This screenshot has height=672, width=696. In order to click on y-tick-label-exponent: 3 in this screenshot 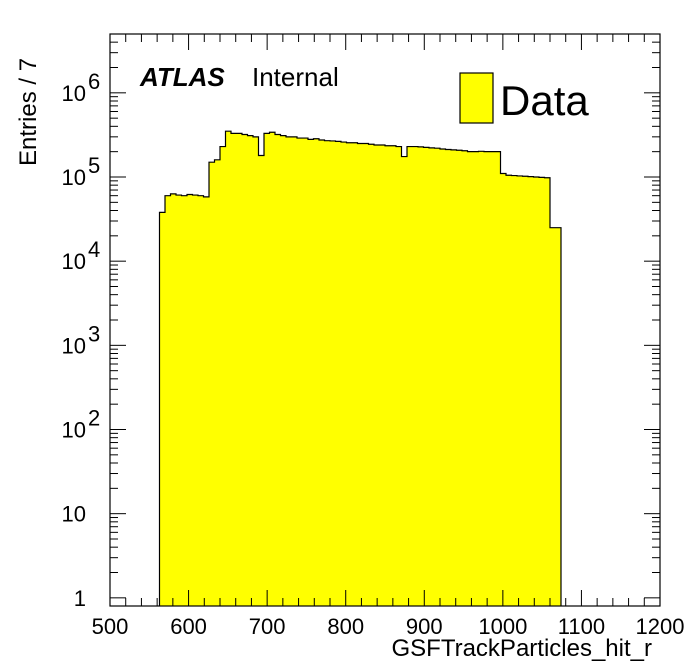, I will do `click(94, 333)`.